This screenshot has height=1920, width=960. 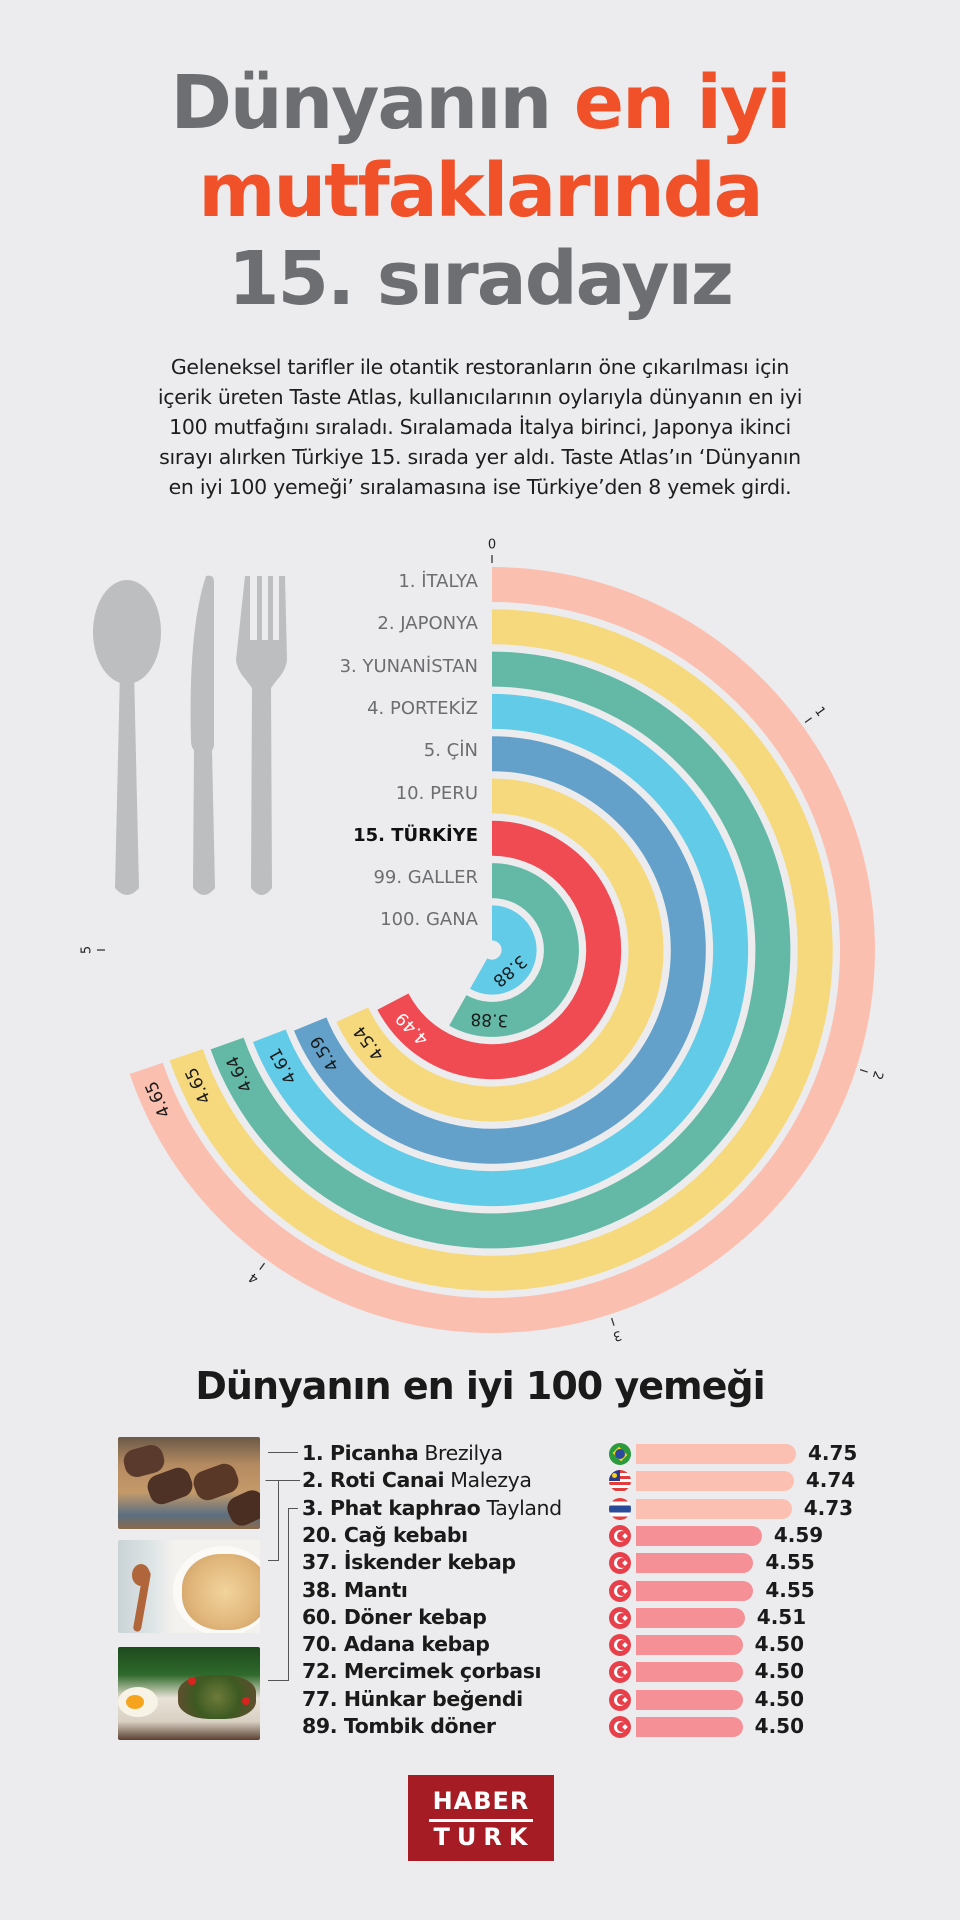 What do you see at coordinates (450, 751) in the screenshot?
I see `ring-category-label: 5. ÇİN` at bounding box center [450, 751].